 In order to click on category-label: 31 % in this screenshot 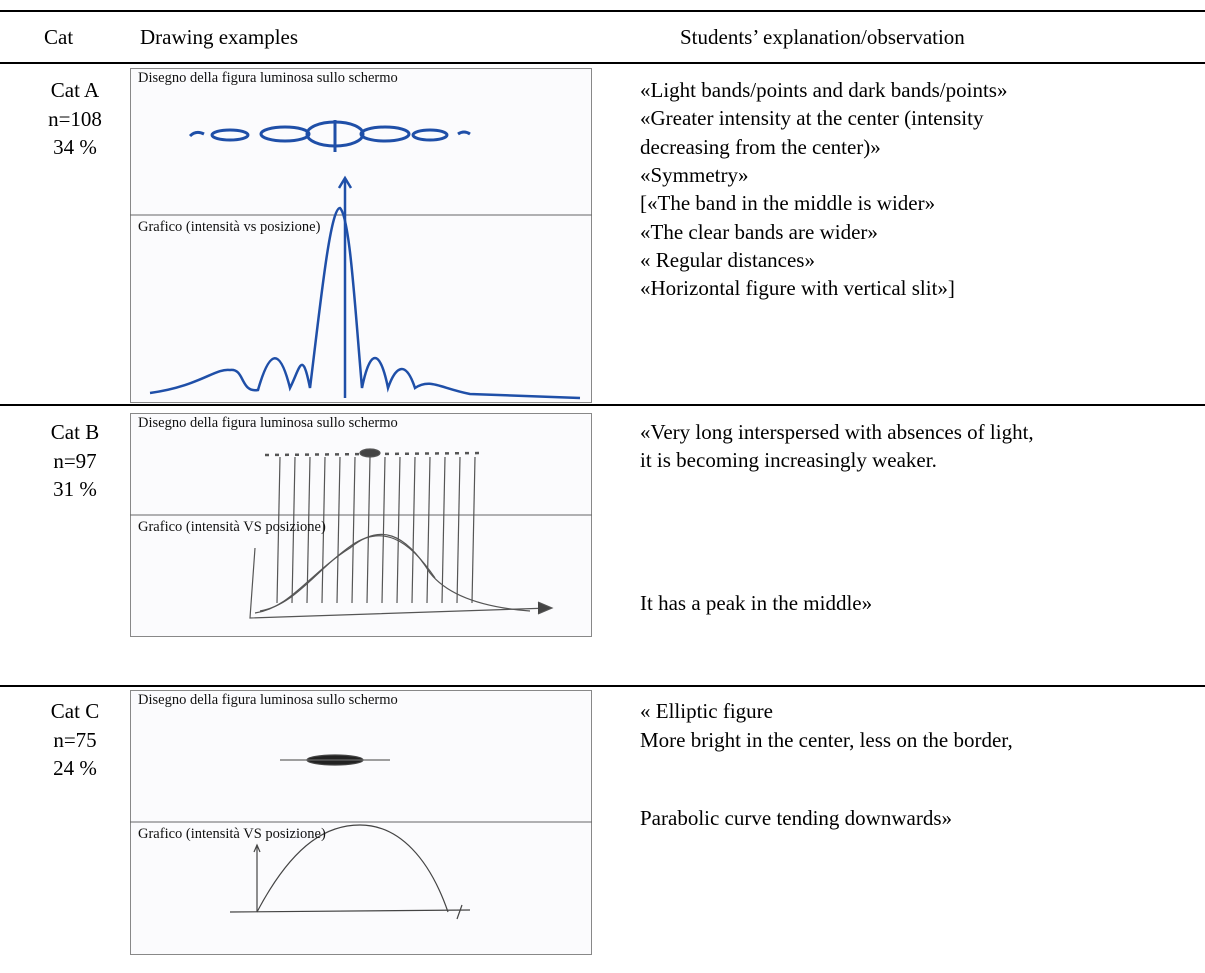, I will do `click(75, 489)`.